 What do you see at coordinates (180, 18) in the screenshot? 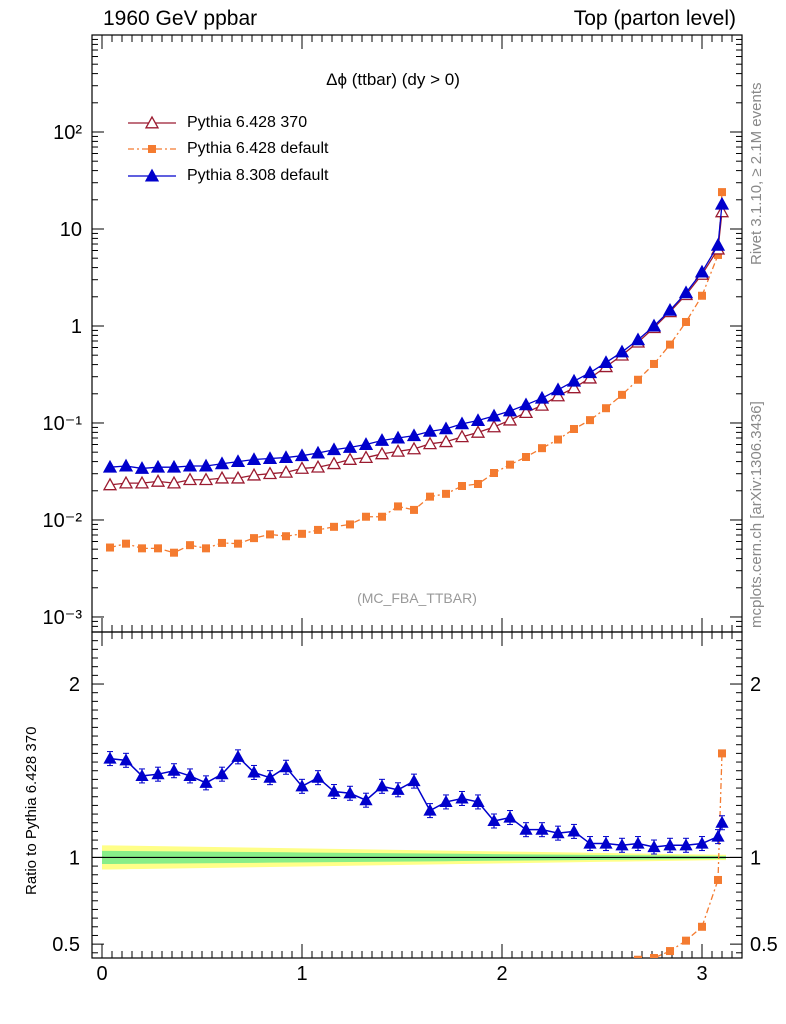
I see `header-left: 1960 GeV ppbar` at bounding box center [180, 18].